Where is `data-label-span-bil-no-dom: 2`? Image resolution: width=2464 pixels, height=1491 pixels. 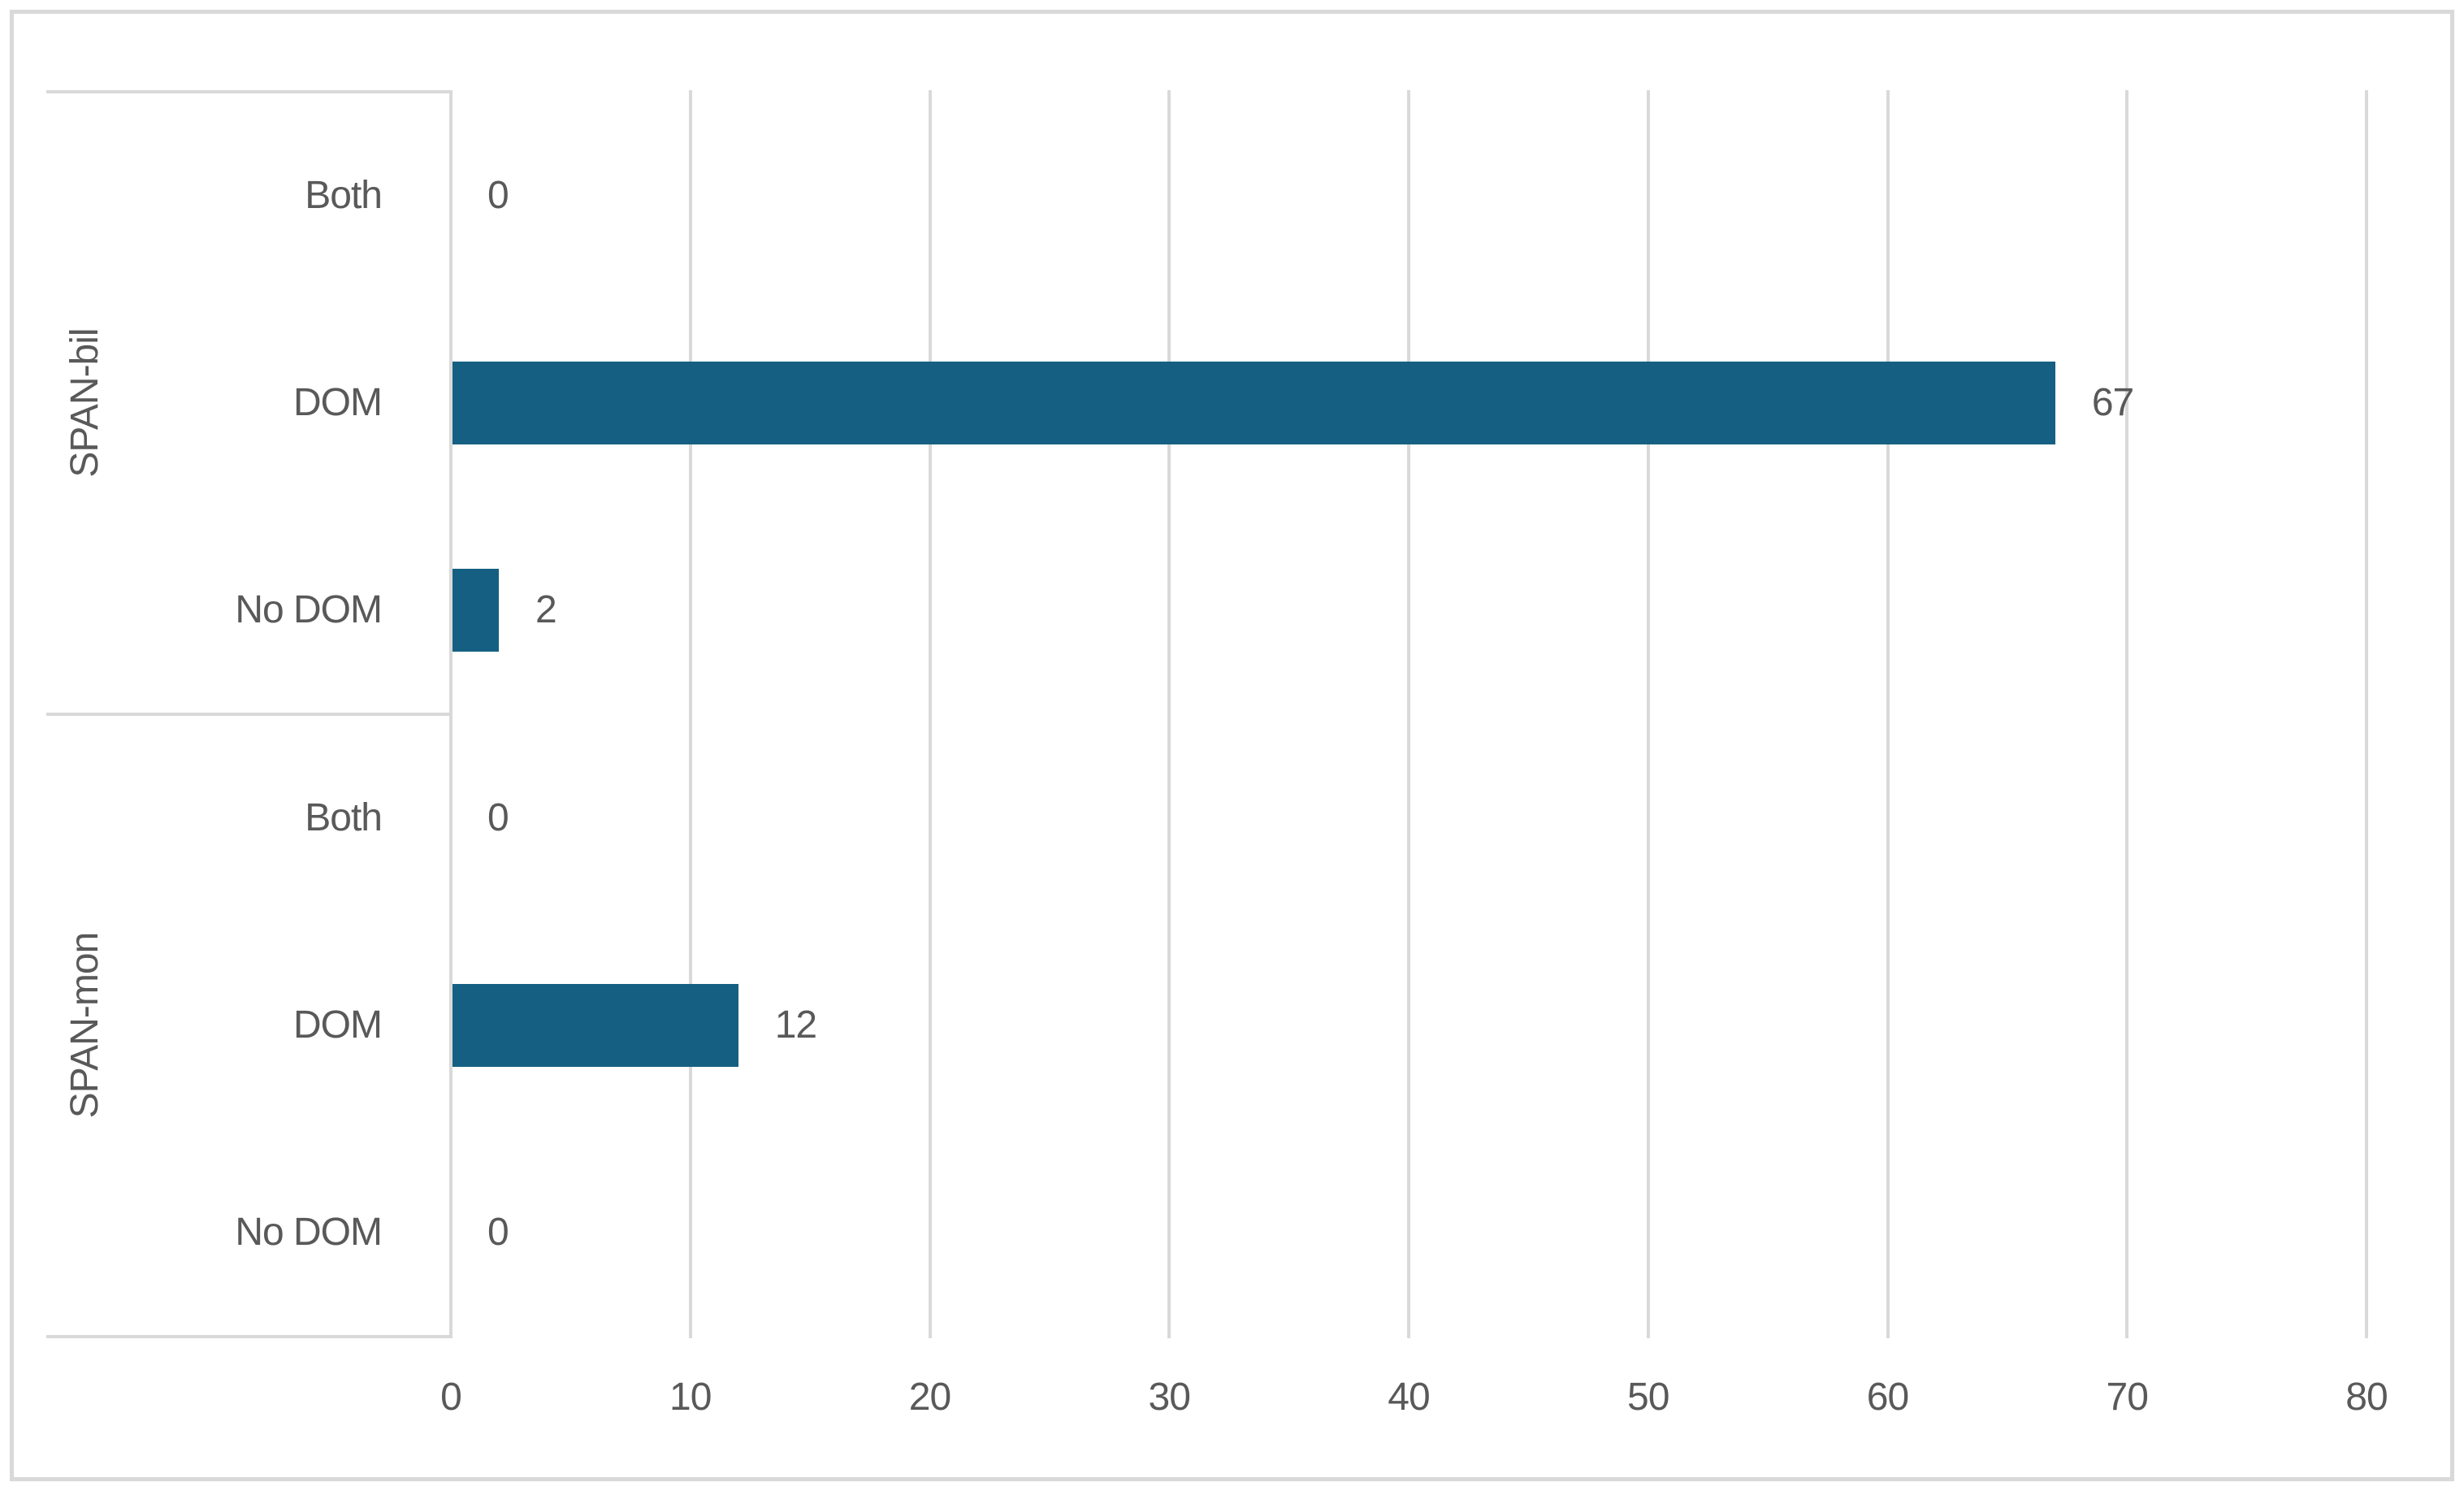
data-label-span-bil-no-dom: 2 is located at coordinates (546, 610).